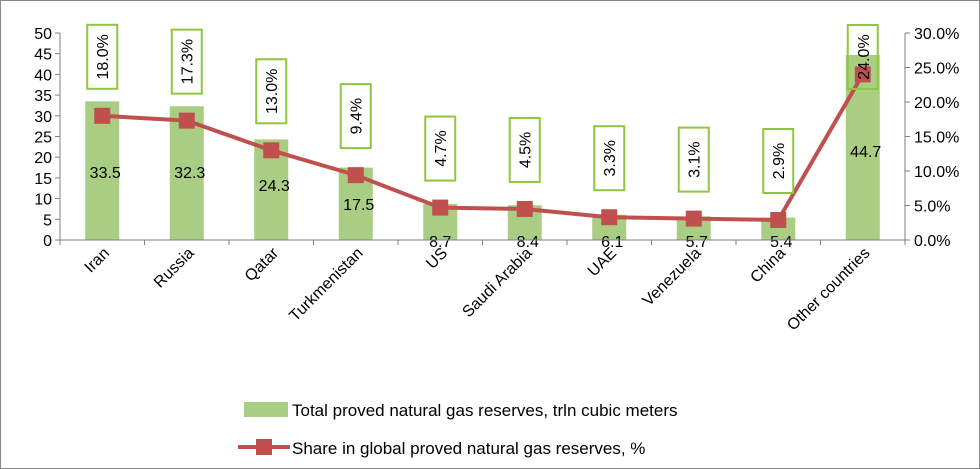 The height and width of the screenshot is (469, 980). What do you see at coordinates (932, 207) in the screenshot?
I see `right-tick-label: 5.0%` at bounding box center [932, 207].